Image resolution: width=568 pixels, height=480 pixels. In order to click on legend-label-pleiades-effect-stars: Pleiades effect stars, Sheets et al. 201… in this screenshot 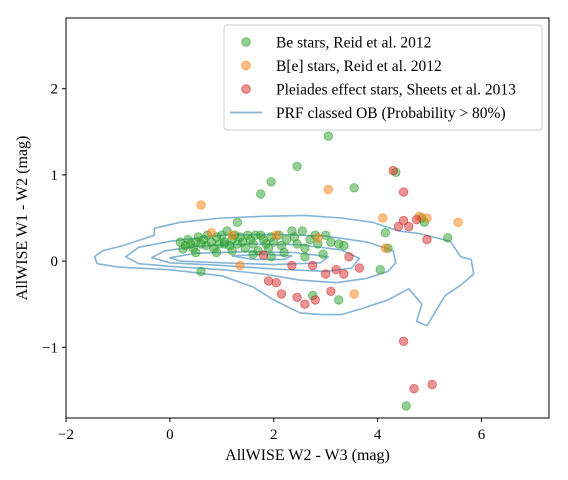, I will do `click(396, 90)`.